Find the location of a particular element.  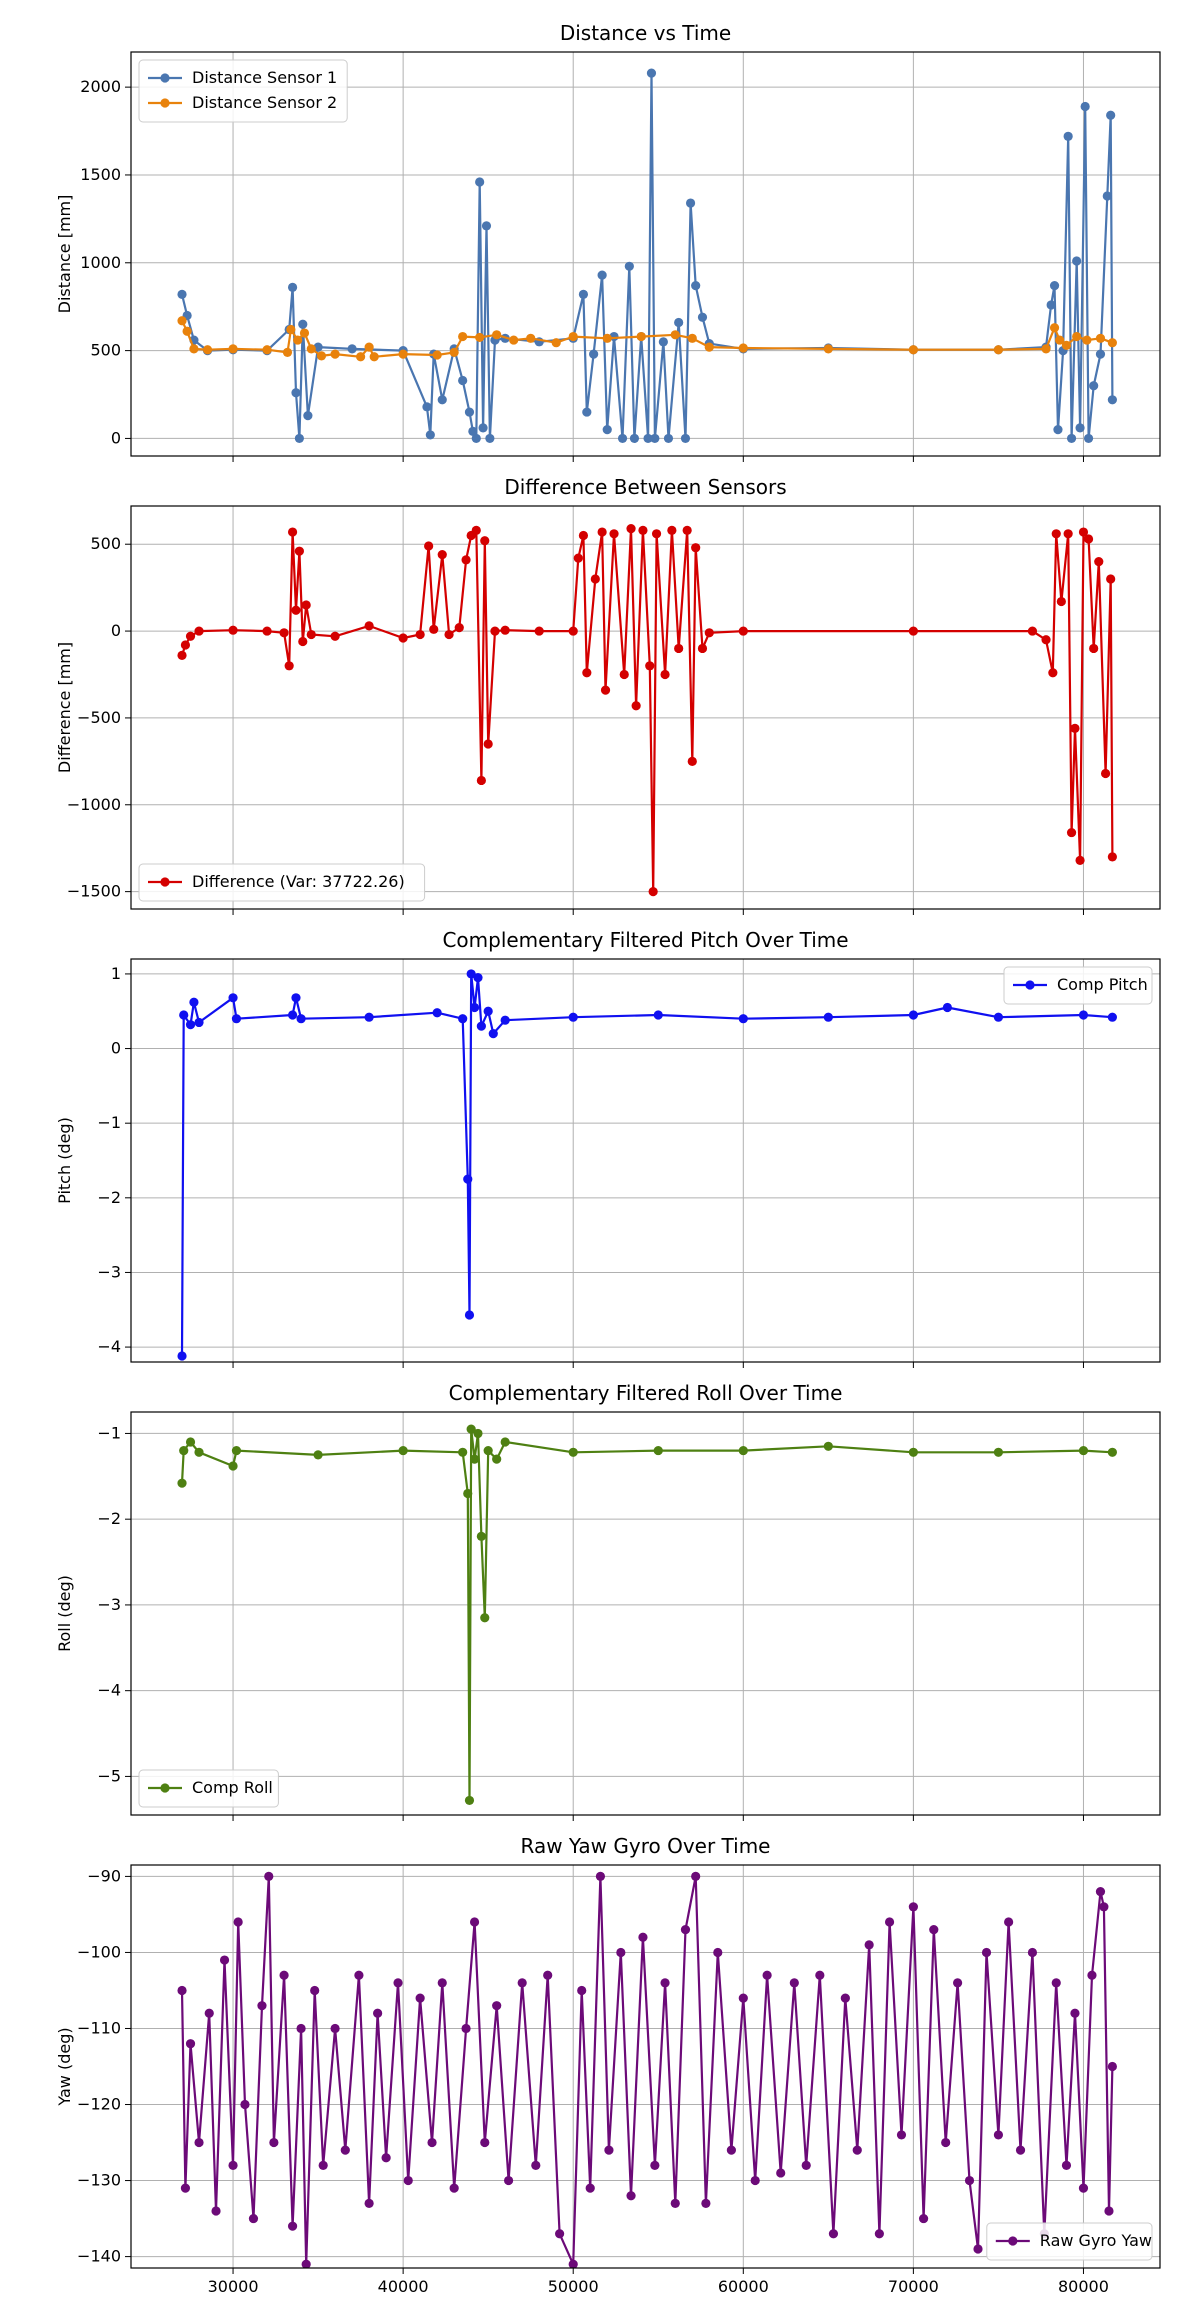

y-tick-label: −3 is located at coordinates (109, 1271).